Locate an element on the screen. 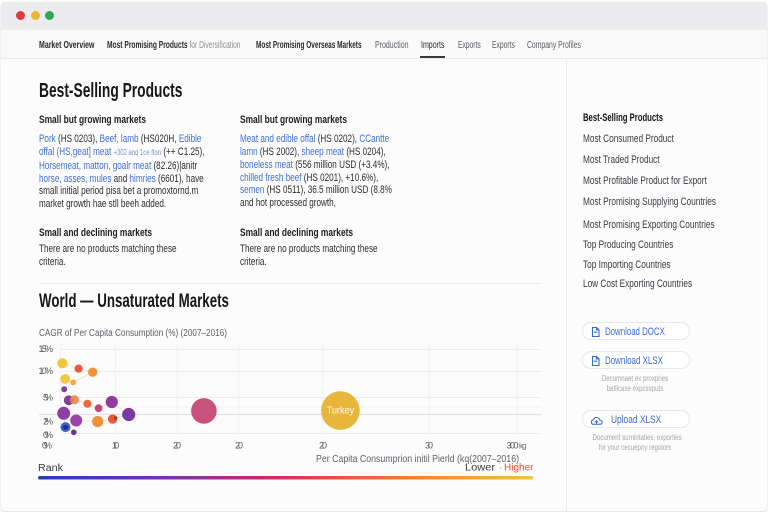 This screenshot has height=512, width=768. svg-text: kg is located at coordinates (523, 446).